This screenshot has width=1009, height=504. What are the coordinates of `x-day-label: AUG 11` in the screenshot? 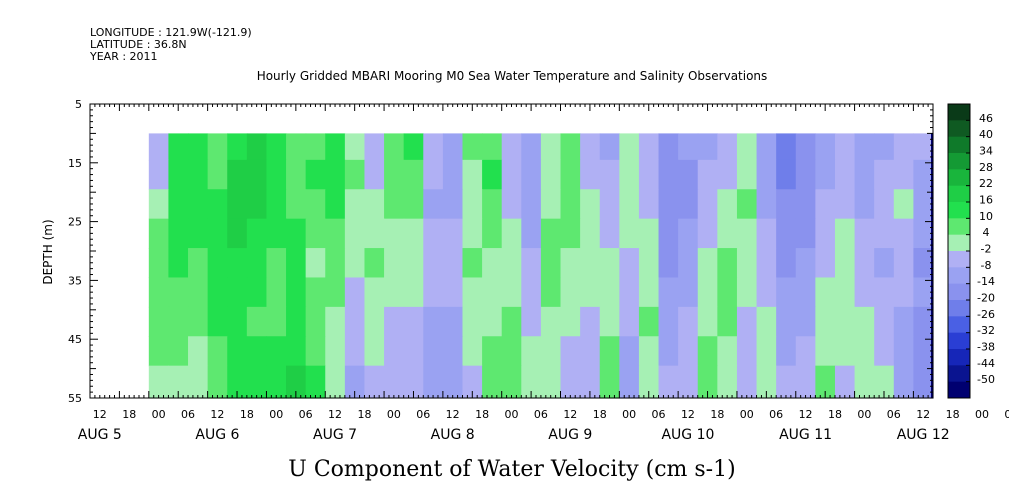 It's located at (805, 435).